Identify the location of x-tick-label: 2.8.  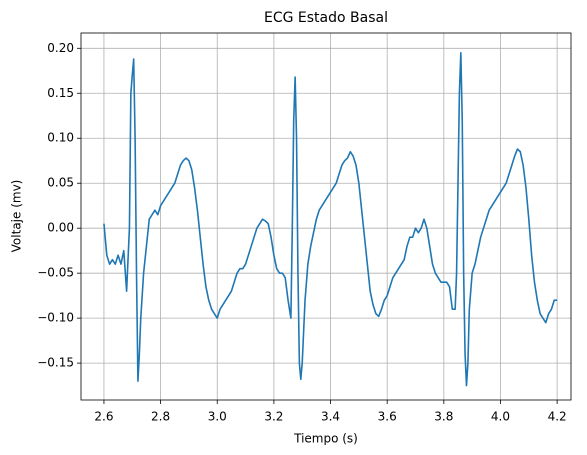
(160, 417).